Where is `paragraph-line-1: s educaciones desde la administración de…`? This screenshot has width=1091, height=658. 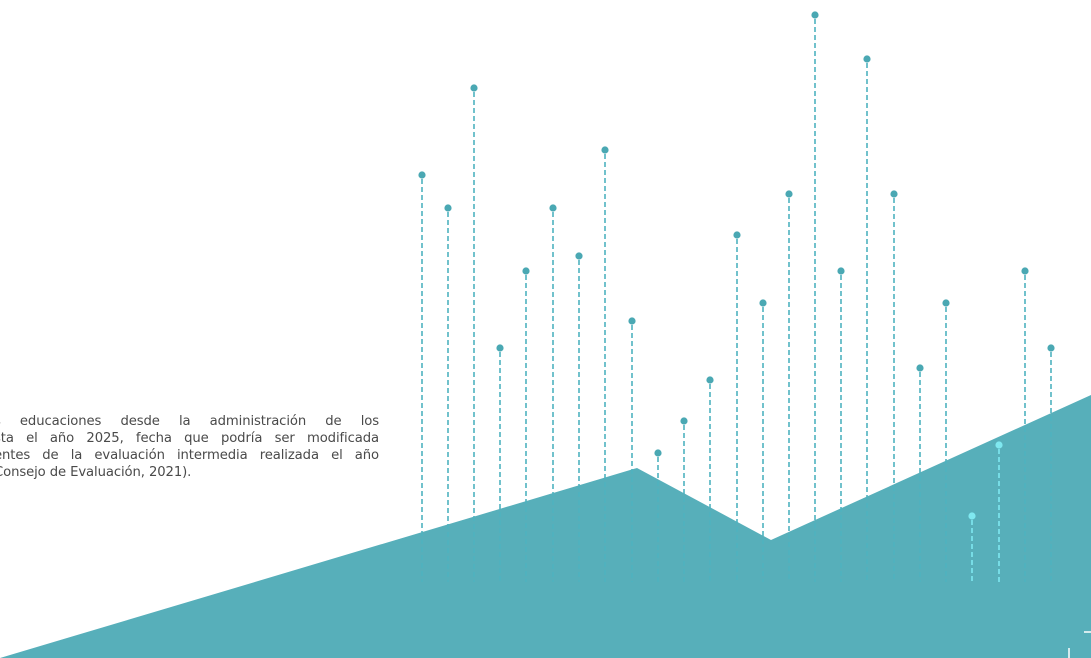 paragraph-line-1: s educaciones desde la administración de… is located at coordinates (189, 421).